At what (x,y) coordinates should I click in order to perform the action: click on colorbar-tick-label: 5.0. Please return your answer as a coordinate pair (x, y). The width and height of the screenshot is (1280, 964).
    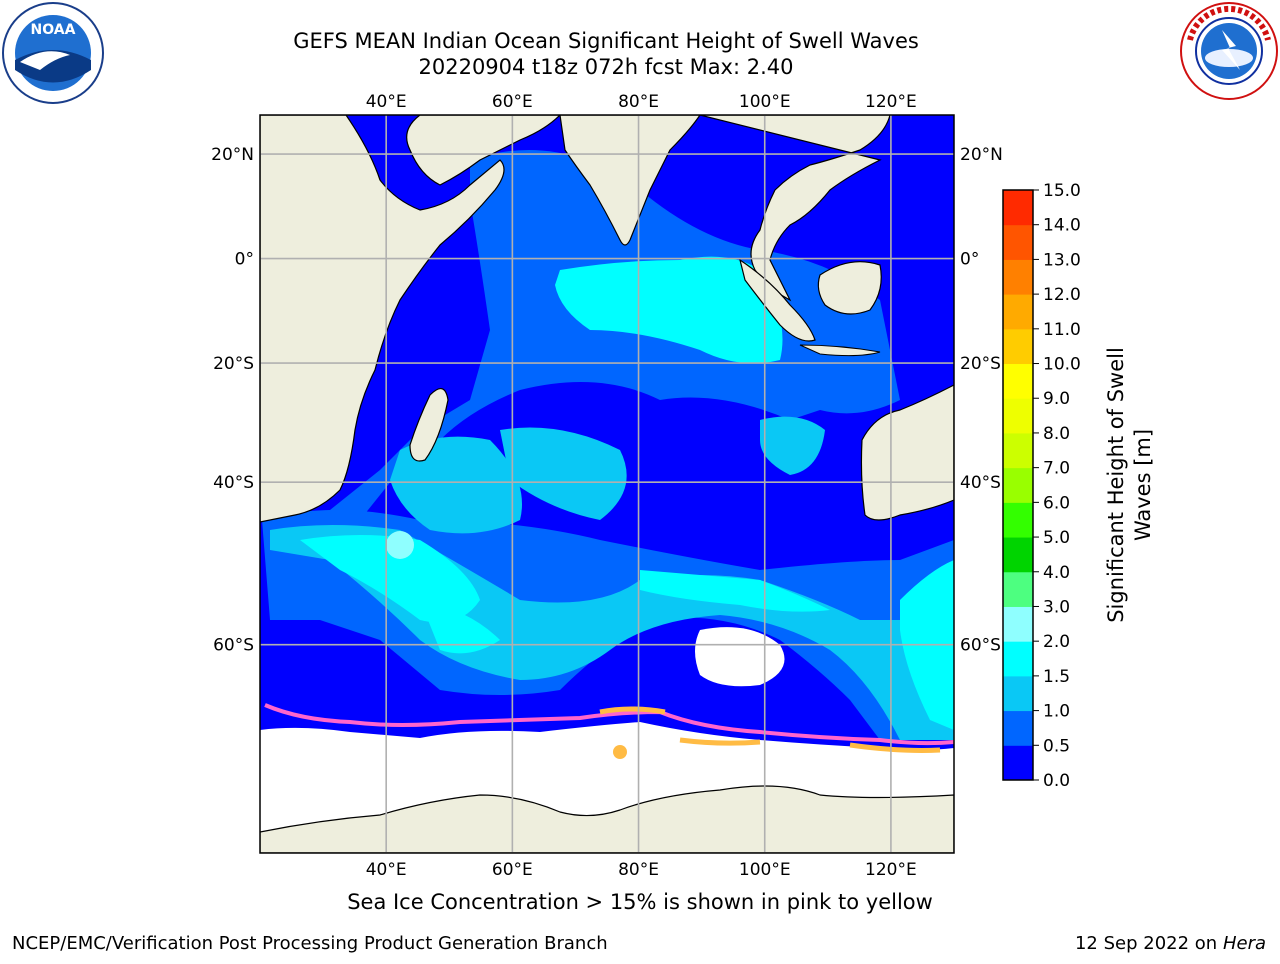
    Looking at the image, I should click on (1056, 538).